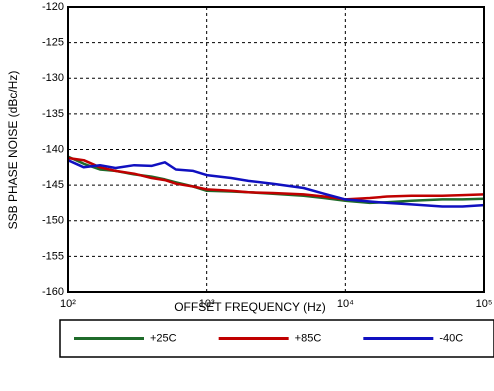 The height and width of the screenshot is (391, 494). I want to click on x-tick-label: 10², so click(68, 304).